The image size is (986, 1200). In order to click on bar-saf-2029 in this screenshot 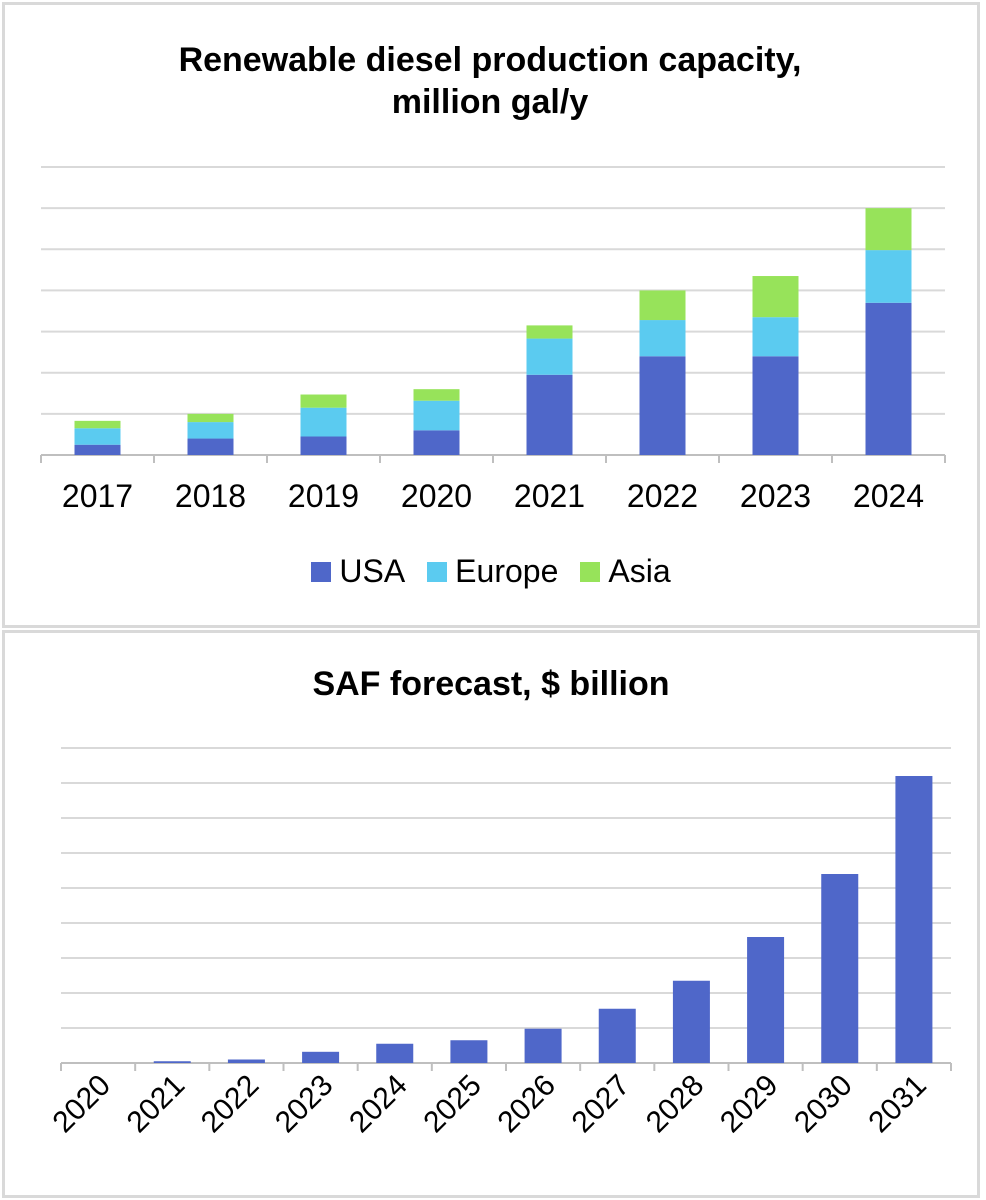, I will do `click(766, 1000)`.